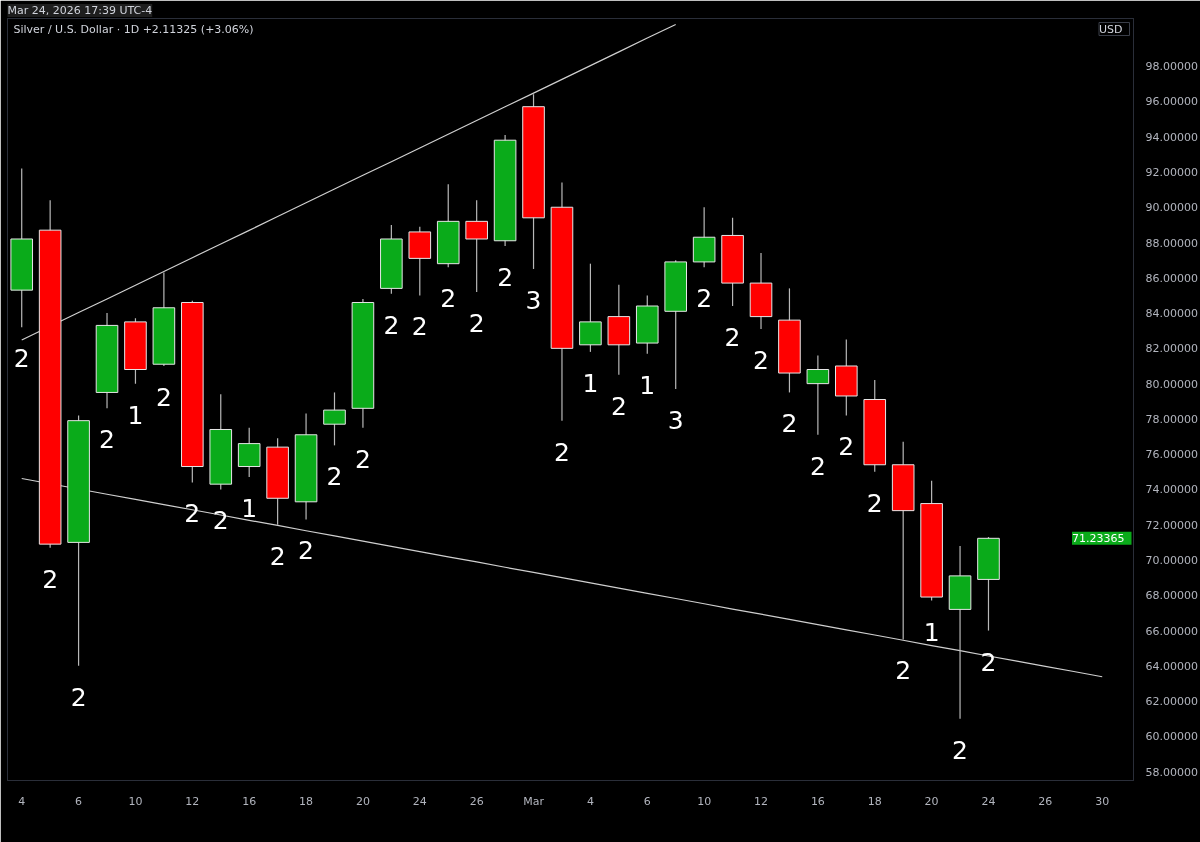 This screenshot has width=1200, height=842. Describe the element at coordinates (1171, 243) in the screenshot. I see `y-tick-label: 88.00000` at that location.